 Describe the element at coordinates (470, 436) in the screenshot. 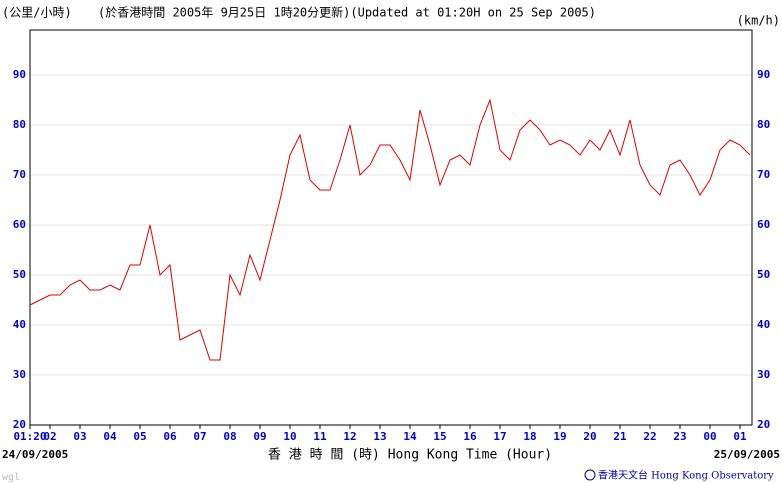

I see `x-tick-label: 16` at that location.